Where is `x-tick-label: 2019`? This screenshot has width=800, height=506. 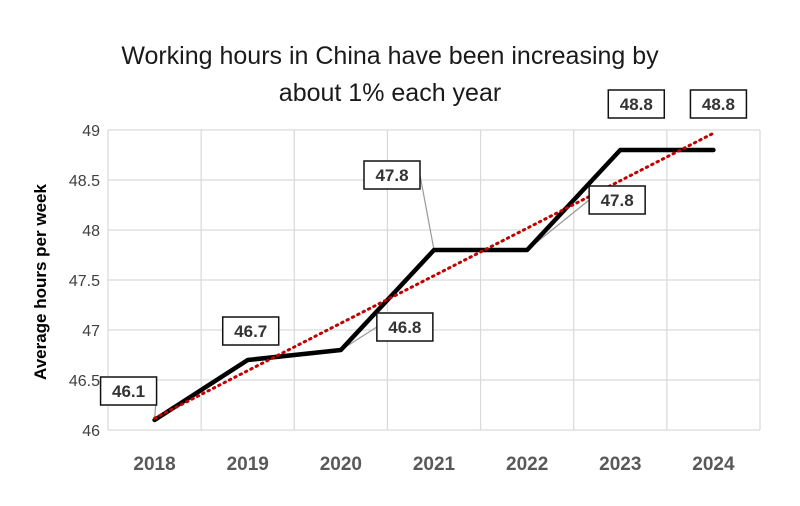
x-tick-label: 2019 is located at coordinates (248, 464).